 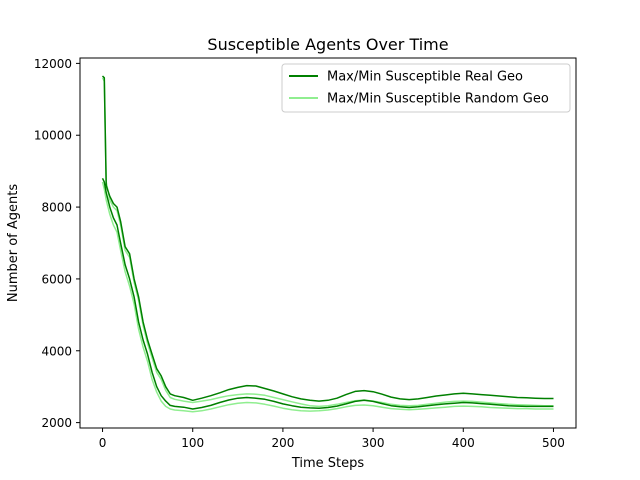 What do you see at coordinates (13, 243) in the screenshot?
I see `y-axis-label: Number of Agents` at bounding box center [13, 243].